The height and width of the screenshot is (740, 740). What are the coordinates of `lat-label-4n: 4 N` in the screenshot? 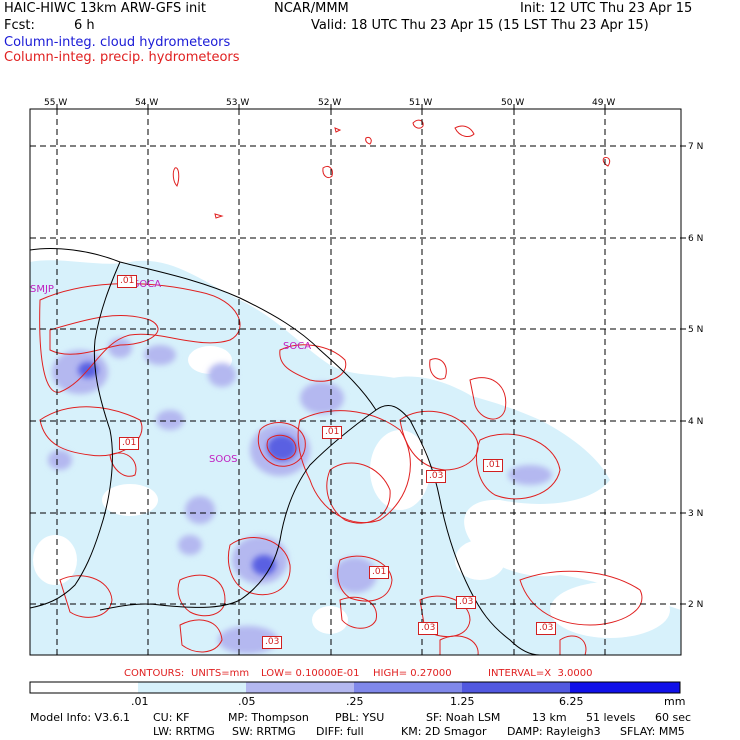 It's located at (696, 422).